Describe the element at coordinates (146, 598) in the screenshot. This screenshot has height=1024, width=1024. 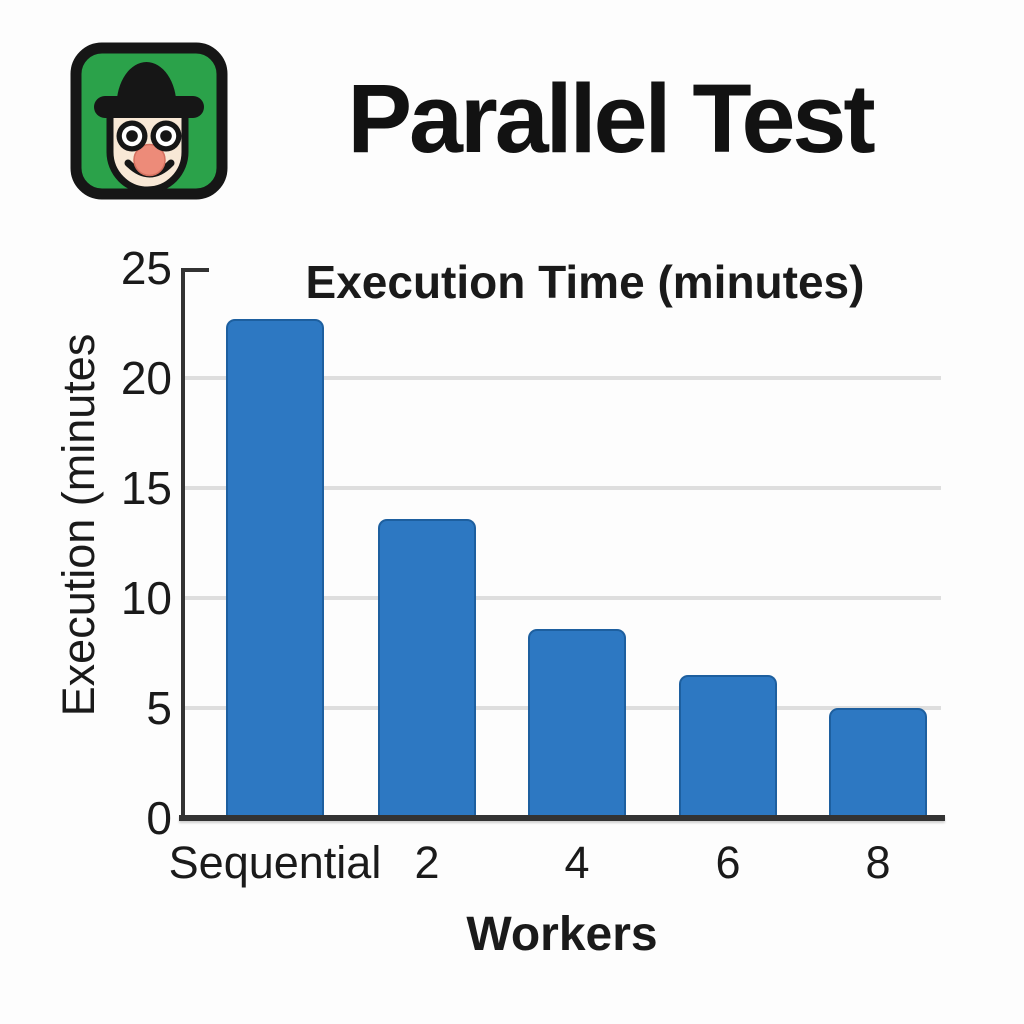
I see `y-tick-label-10: 10` at that location.